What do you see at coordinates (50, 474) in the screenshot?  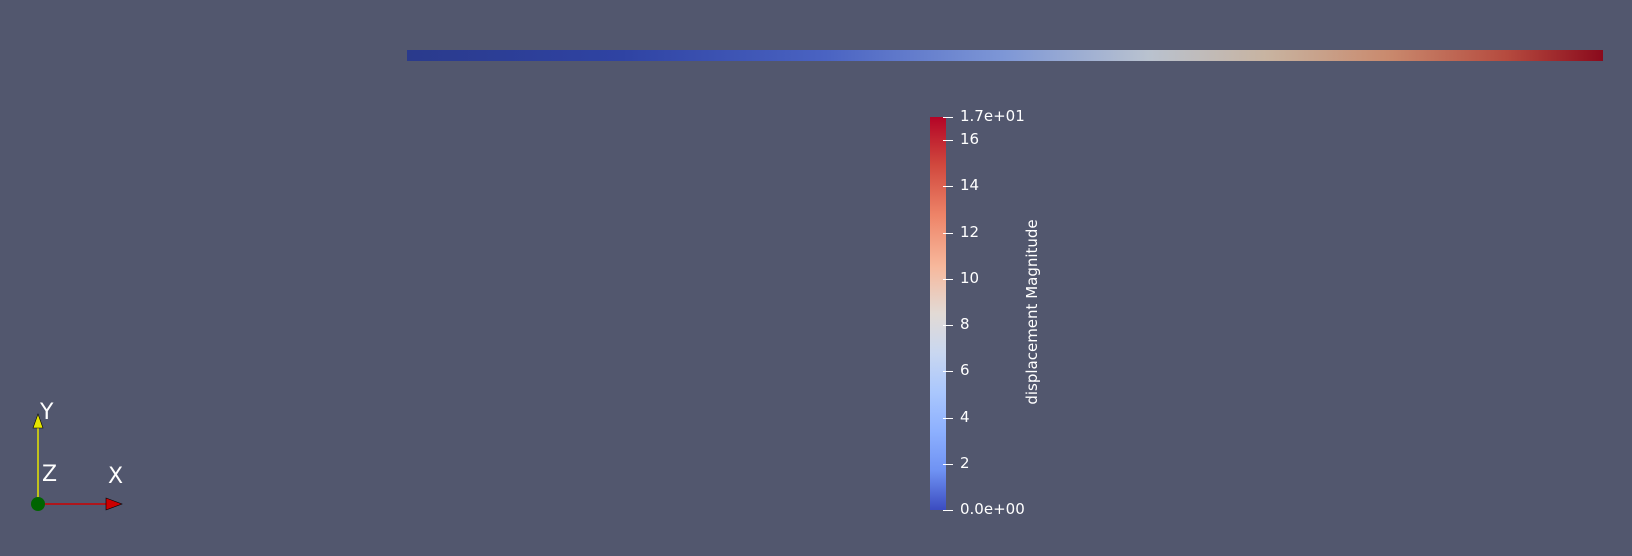 I see `z-axis-label: Z` at bounding box center [50, 474].